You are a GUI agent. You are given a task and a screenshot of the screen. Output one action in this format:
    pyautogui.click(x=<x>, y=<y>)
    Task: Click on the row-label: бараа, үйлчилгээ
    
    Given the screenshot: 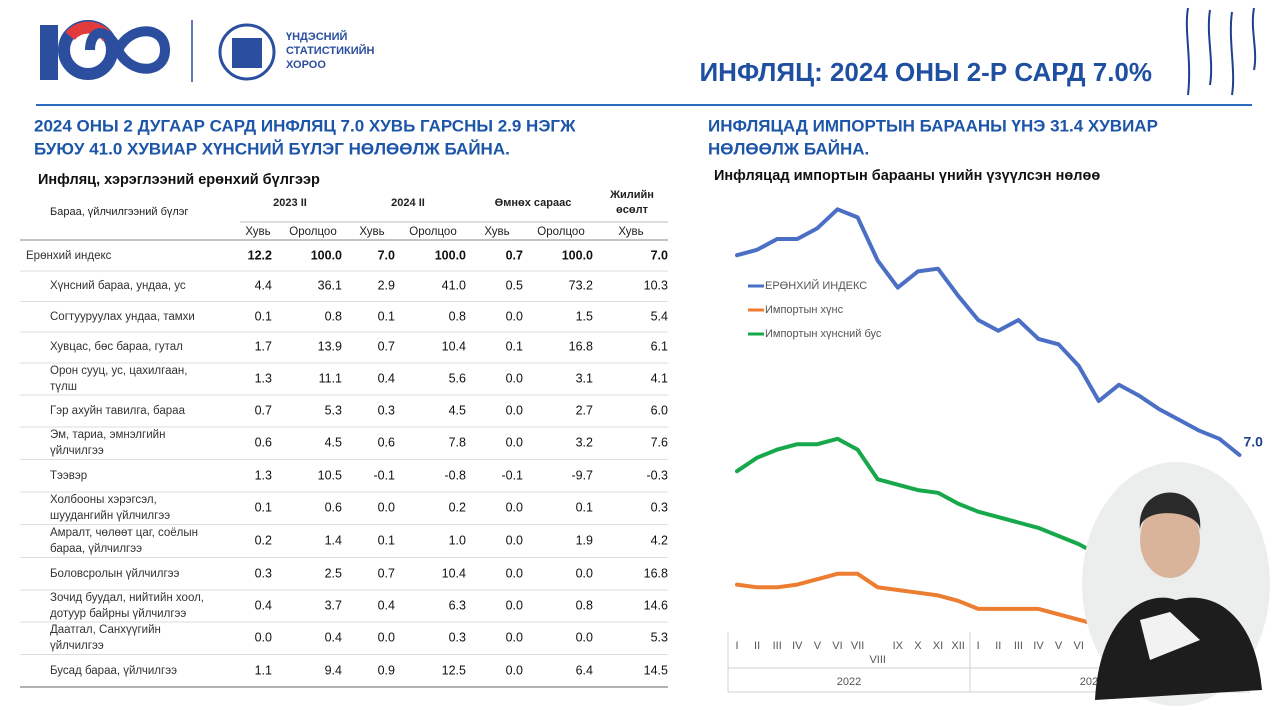 What is the action you would take?
    pyautogui.click(x=96, y=549)
    